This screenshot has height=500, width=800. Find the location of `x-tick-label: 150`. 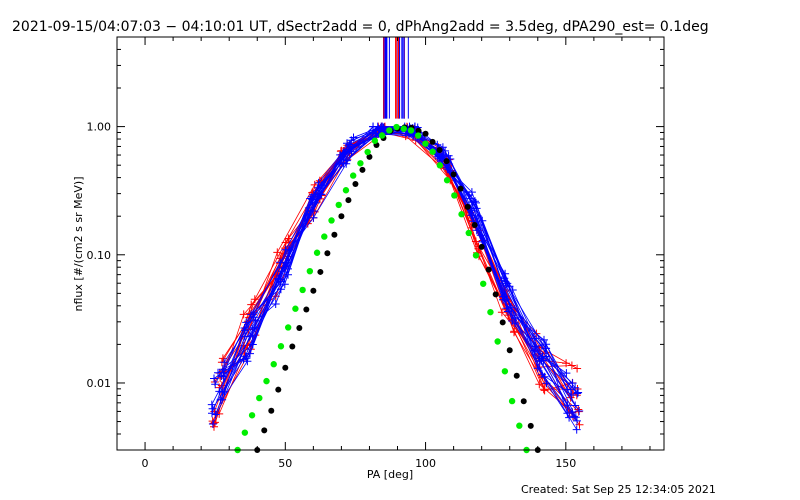

x-tick-label: 150 is located at coordinates (565, 463).